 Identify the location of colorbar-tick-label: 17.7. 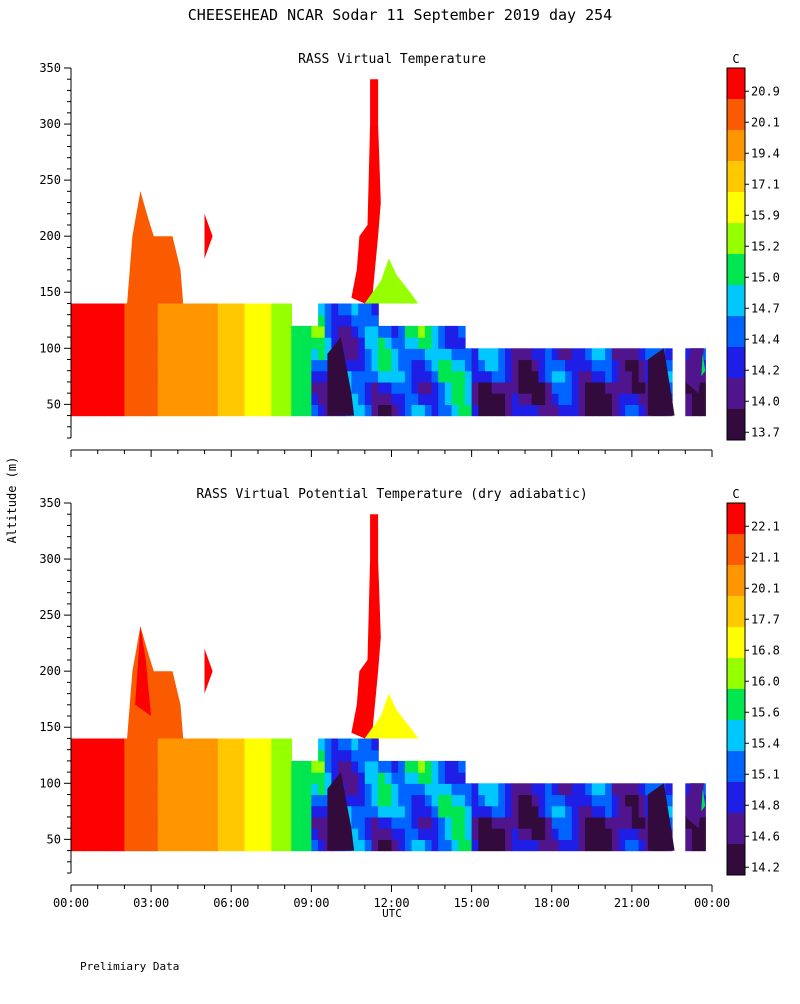
(765, 619).